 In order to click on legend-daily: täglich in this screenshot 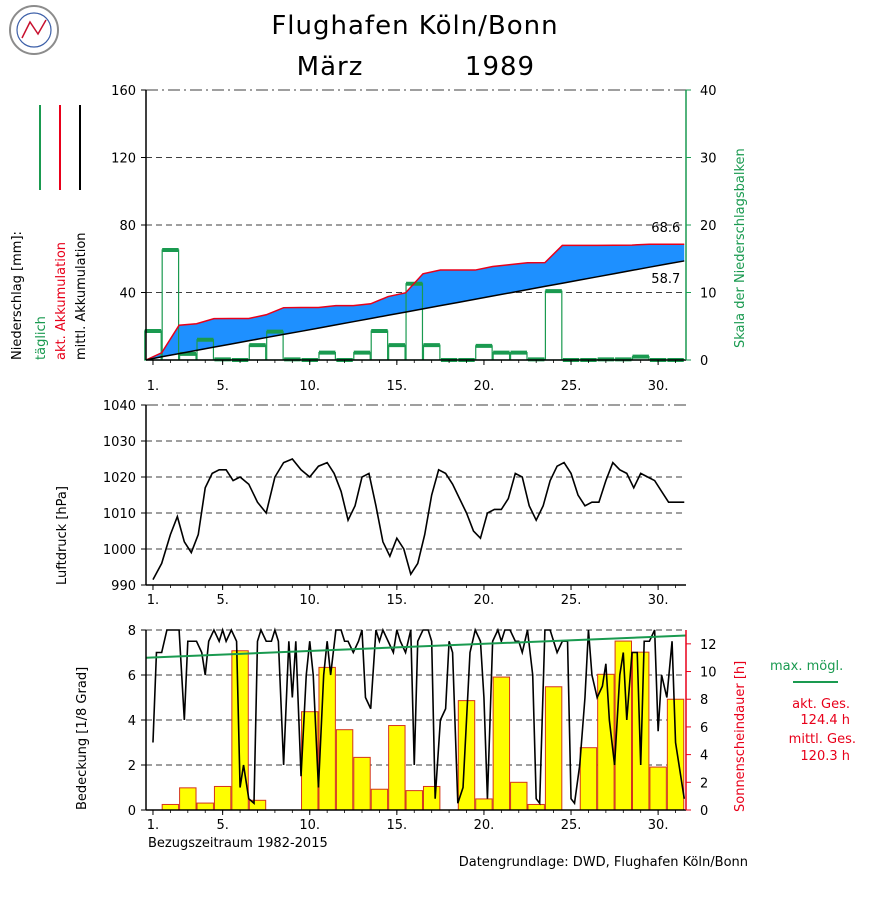, I will do `click(41, 338)`.